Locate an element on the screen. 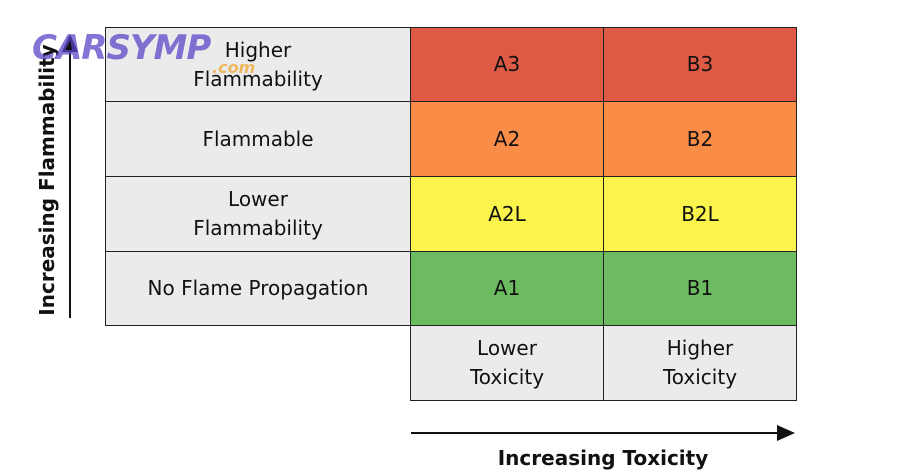  row-label-cell: No Flame Propagation is located at coordinates (258, 288).